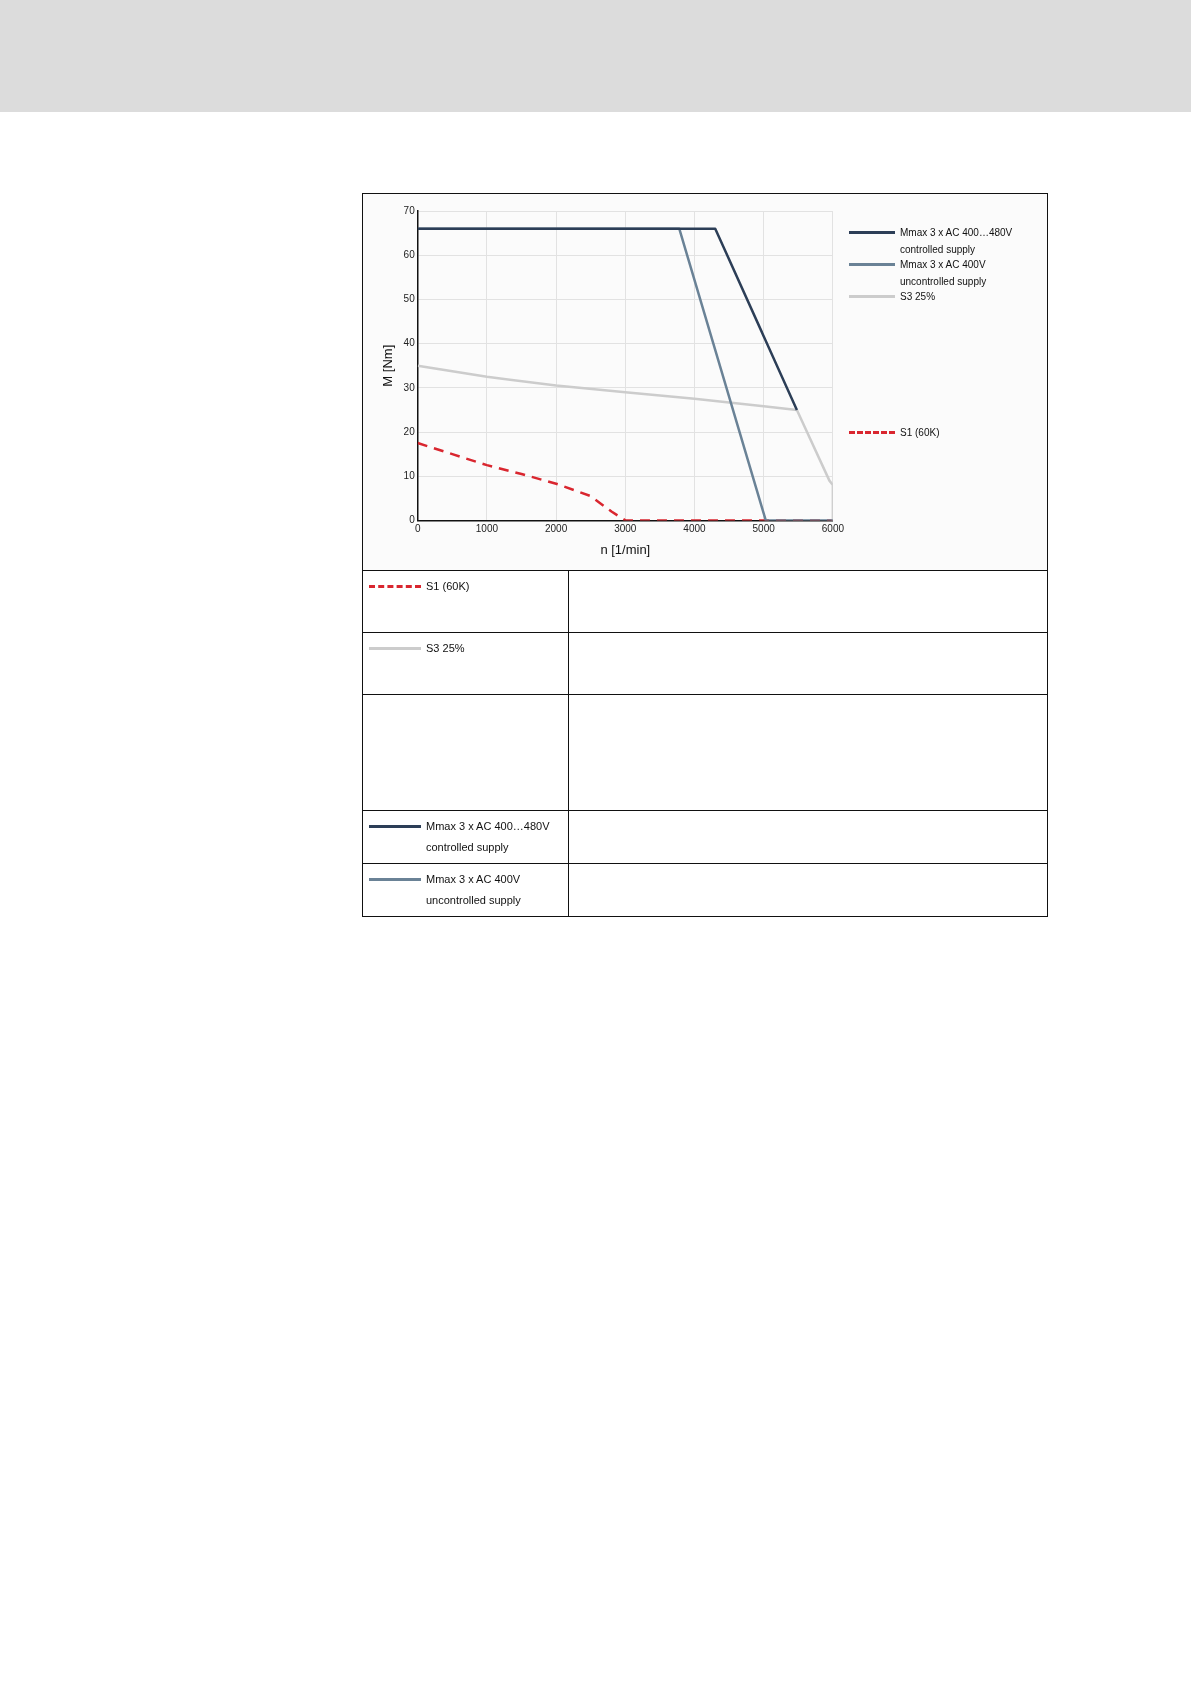  What do you see at coordinates (445, 648) in the screenshot?
I see `text: S3 25%` at bounding box center [445, 648].